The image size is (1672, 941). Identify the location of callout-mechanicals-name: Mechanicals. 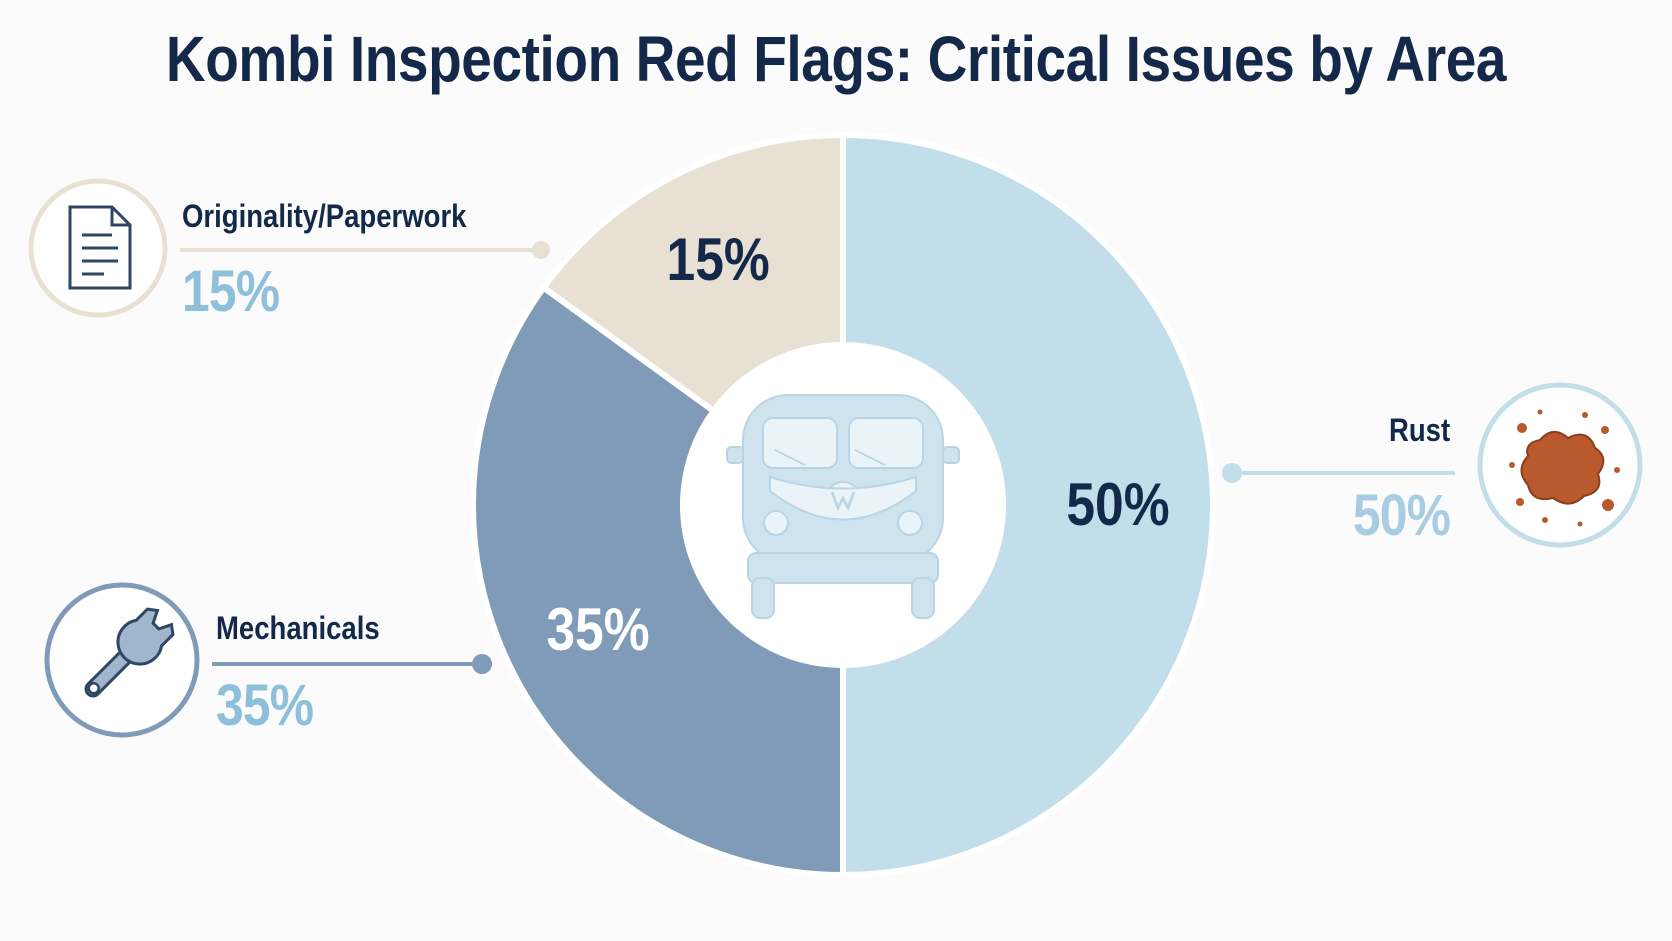
(298, 628).